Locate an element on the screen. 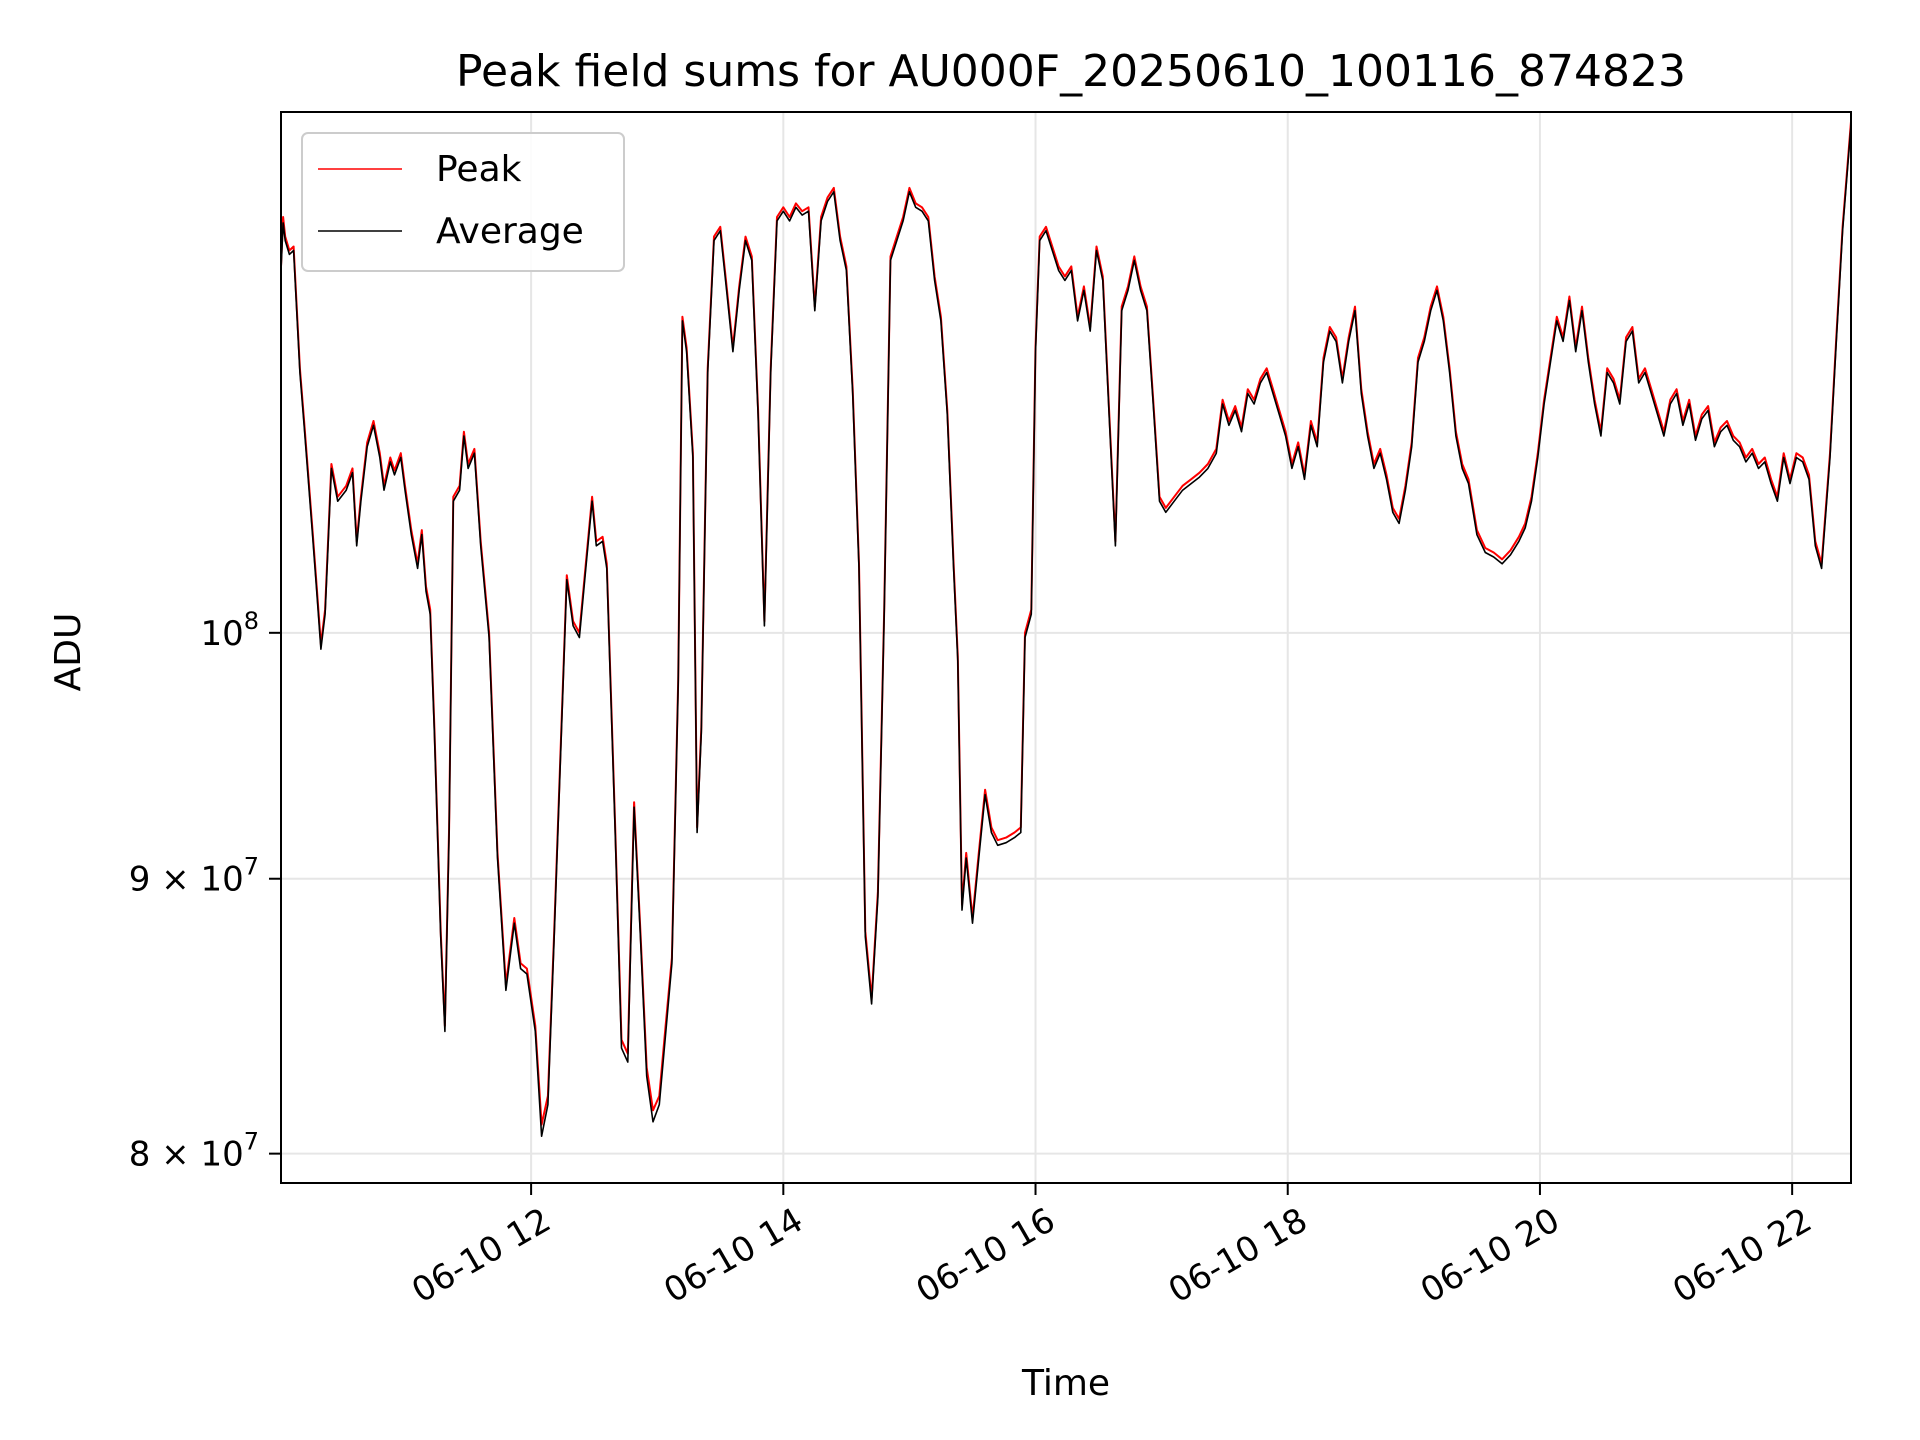 Image resolution: width=1920 pixels, height=1440 pixels. legend-peak-label: Peak is located at coordinates (479, 169).